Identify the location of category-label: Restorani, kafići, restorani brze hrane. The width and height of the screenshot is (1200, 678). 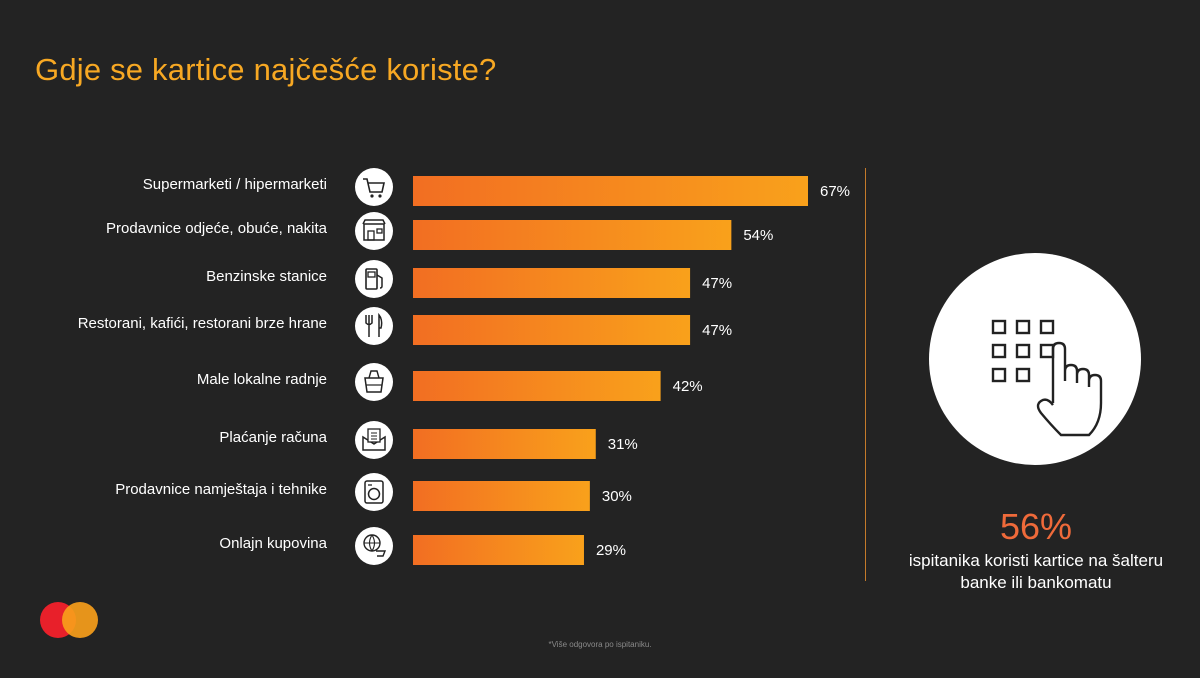
(202, 323).